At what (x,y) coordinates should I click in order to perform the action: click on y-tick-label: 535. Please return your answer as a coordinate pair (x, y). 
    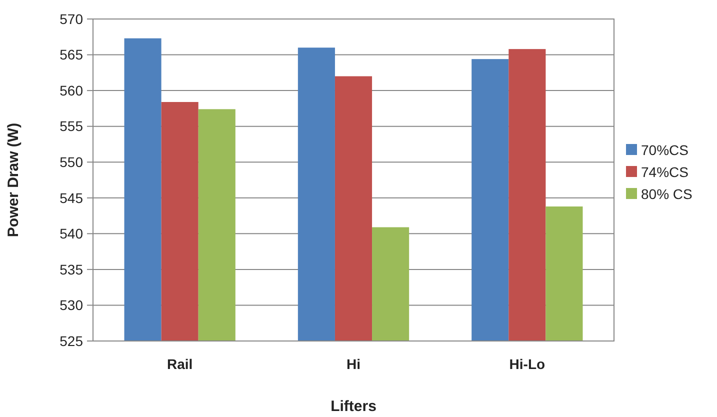
    Looking at the image, I should click on (72, 269).